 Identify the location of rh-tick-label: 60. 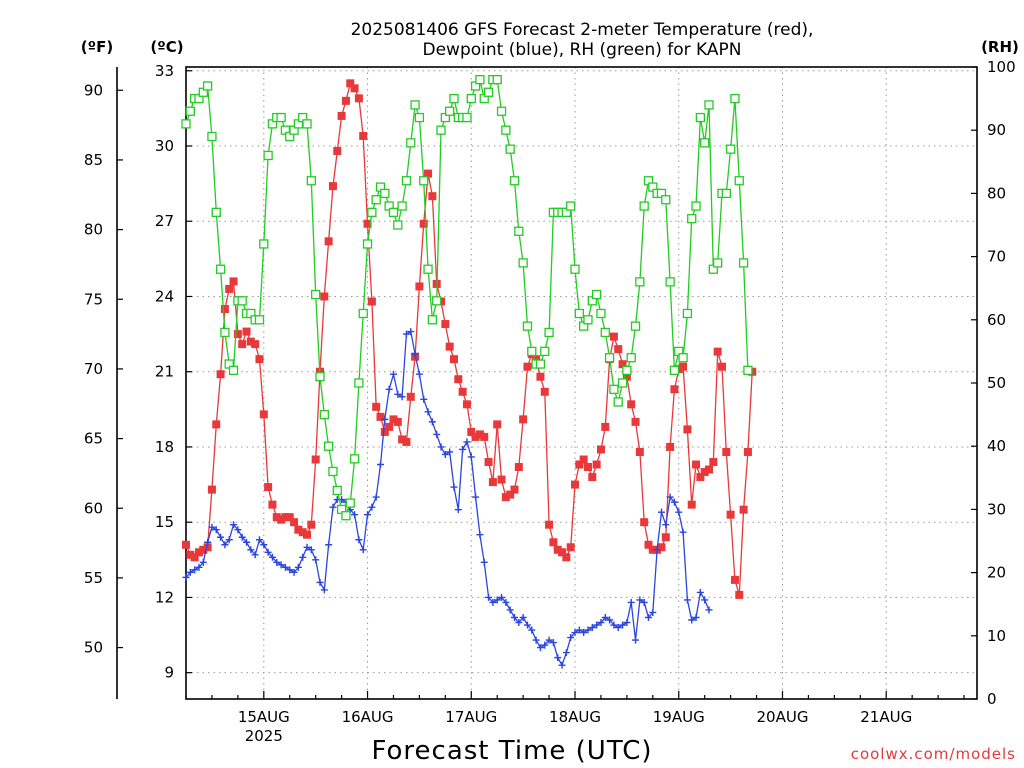
(996, 320).